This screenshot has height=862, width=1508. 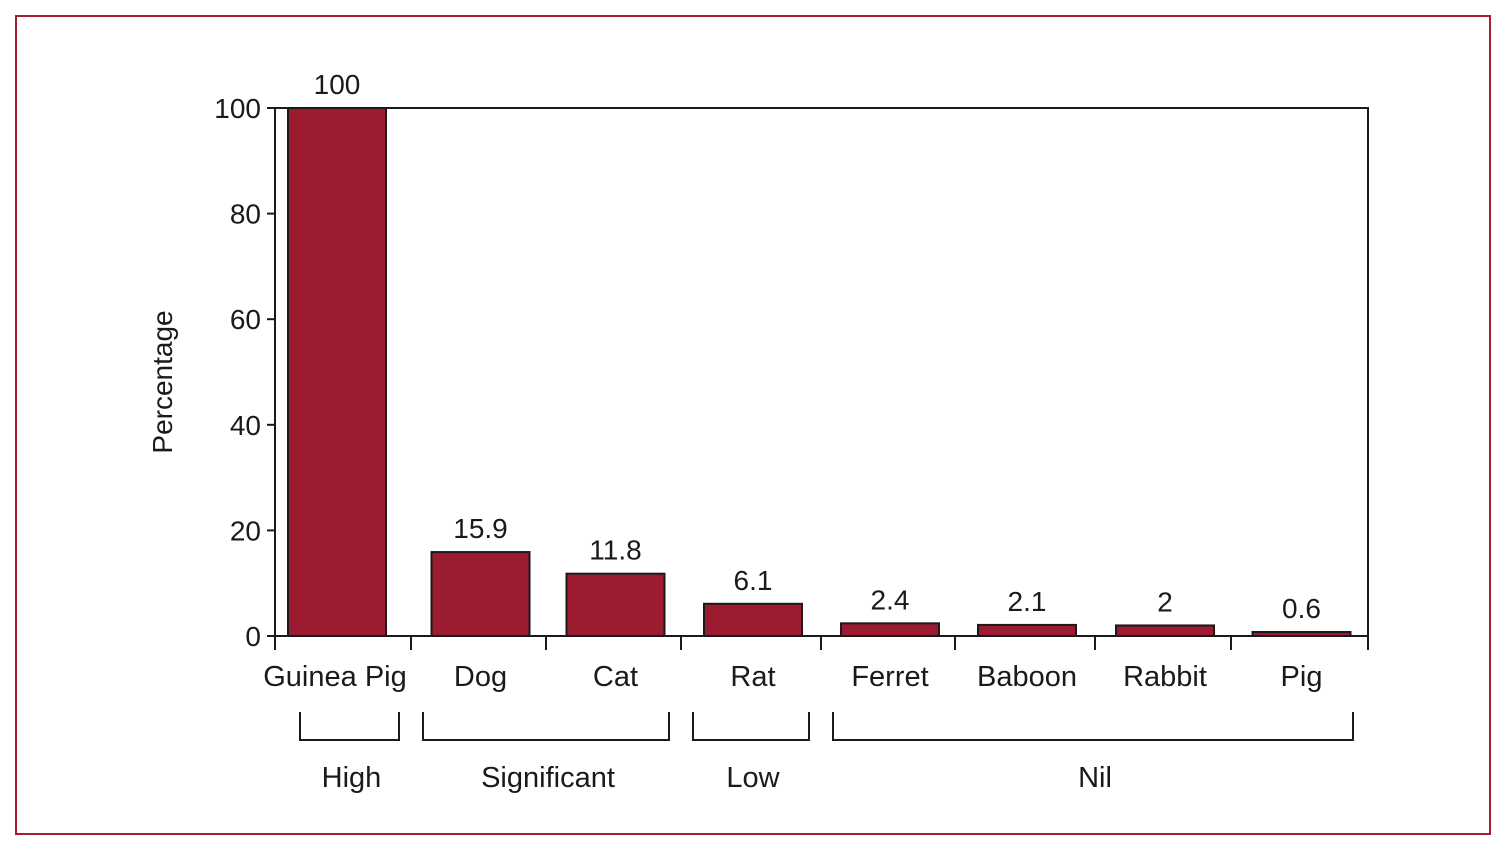 I want to click on data-label: 2.1, so click(x=1027, y=601).